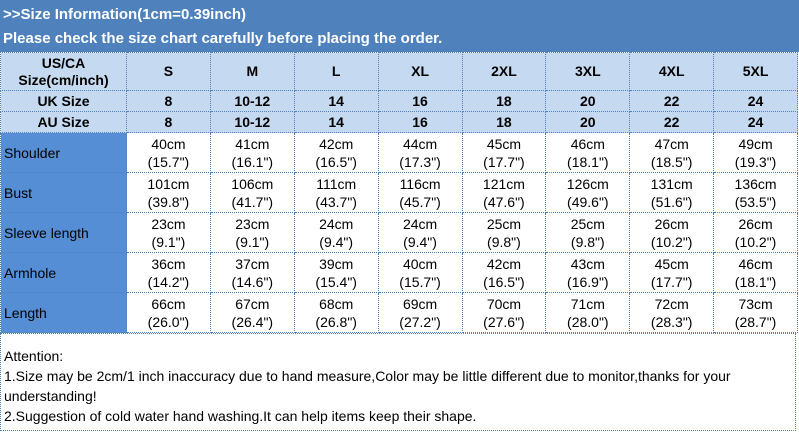 The width and height of the screenshot is (799, 433). What do you see at coordinates (755, 122) in the screenshot?
I see `au-size-value: 24` at bounding box center [755, 122].